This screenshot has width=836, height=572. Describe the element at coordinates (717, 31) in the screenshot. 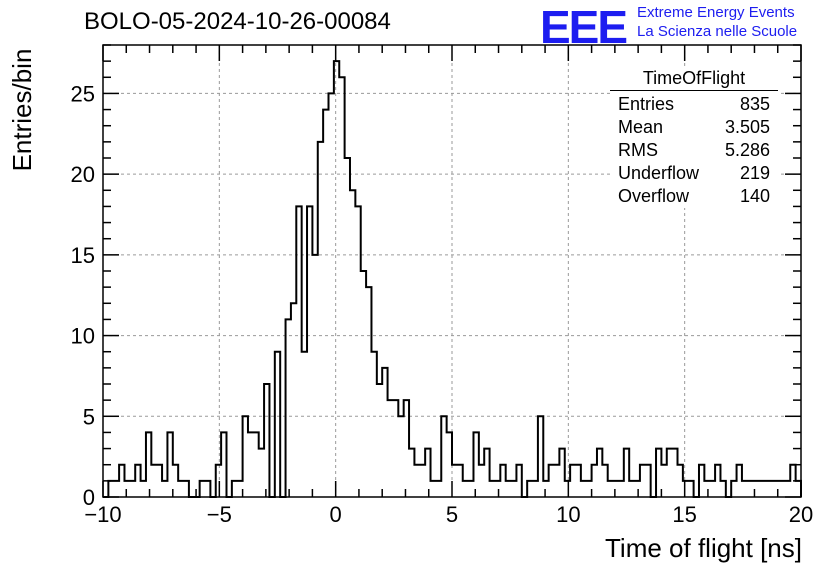

I see `logo-line-2: La Scienza nelle Scuole` at that location.